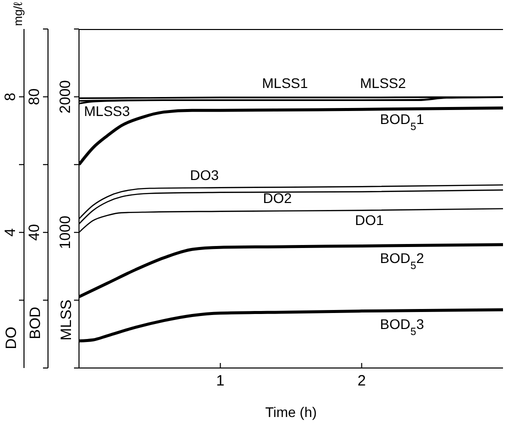 The height and width of the screenshot is (425, 505). Describe the element at coordinates (65, 97) in the screenshot. I see `y-tick-label: 2000` at that location.